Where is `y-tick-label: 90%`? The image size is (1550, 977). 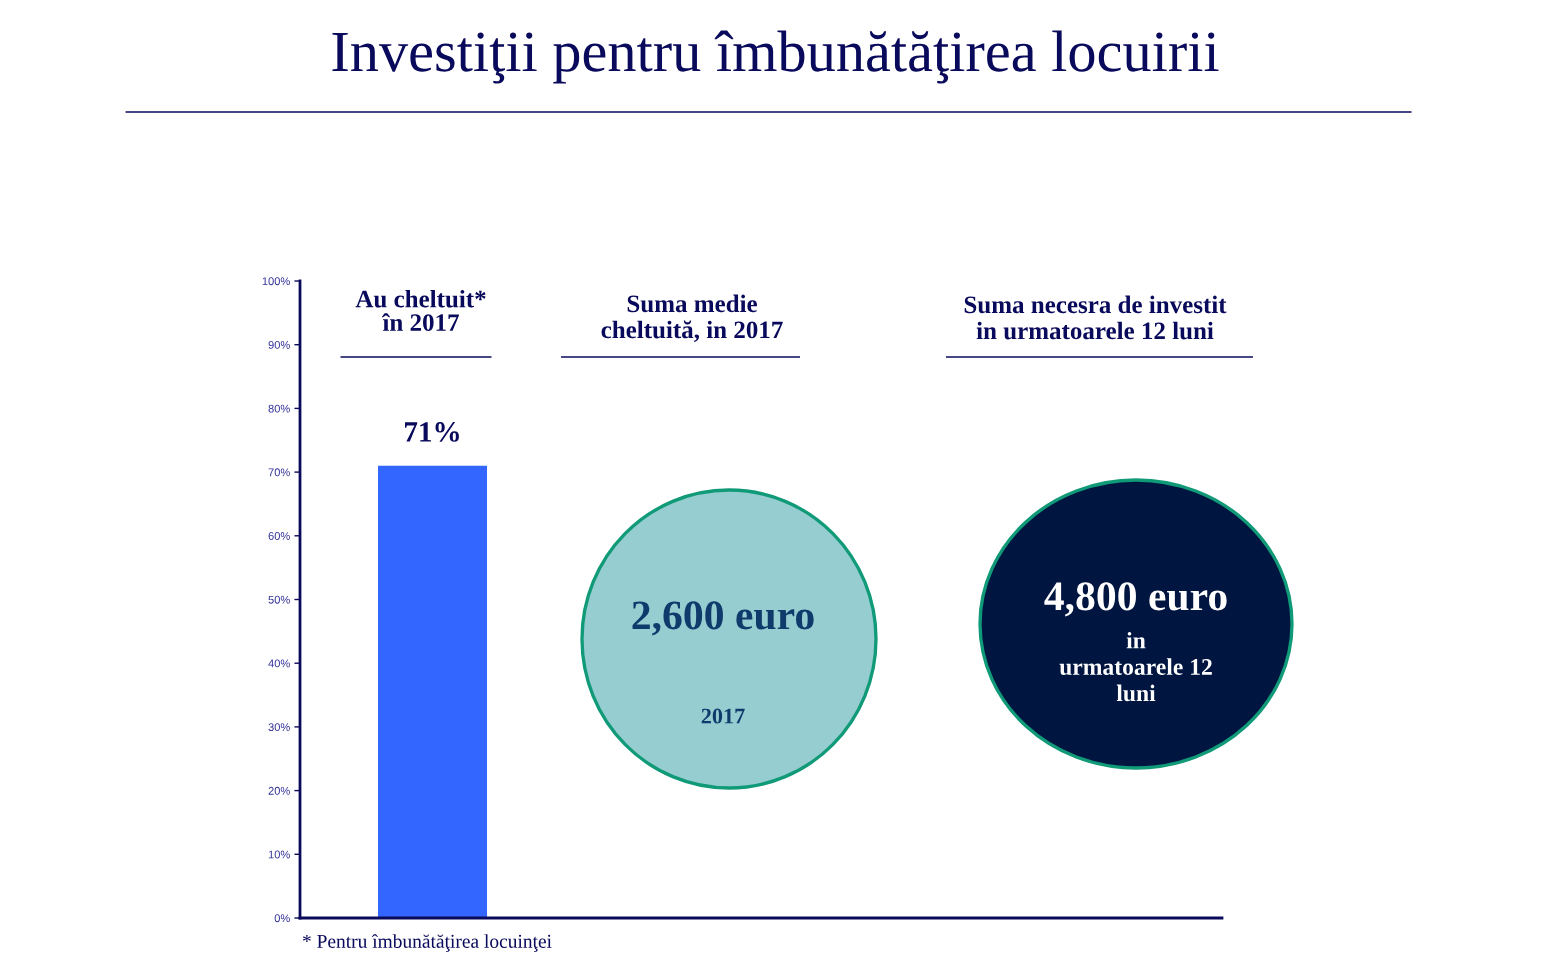
y-tick-label: 90% is located at coordinates (279, 344).